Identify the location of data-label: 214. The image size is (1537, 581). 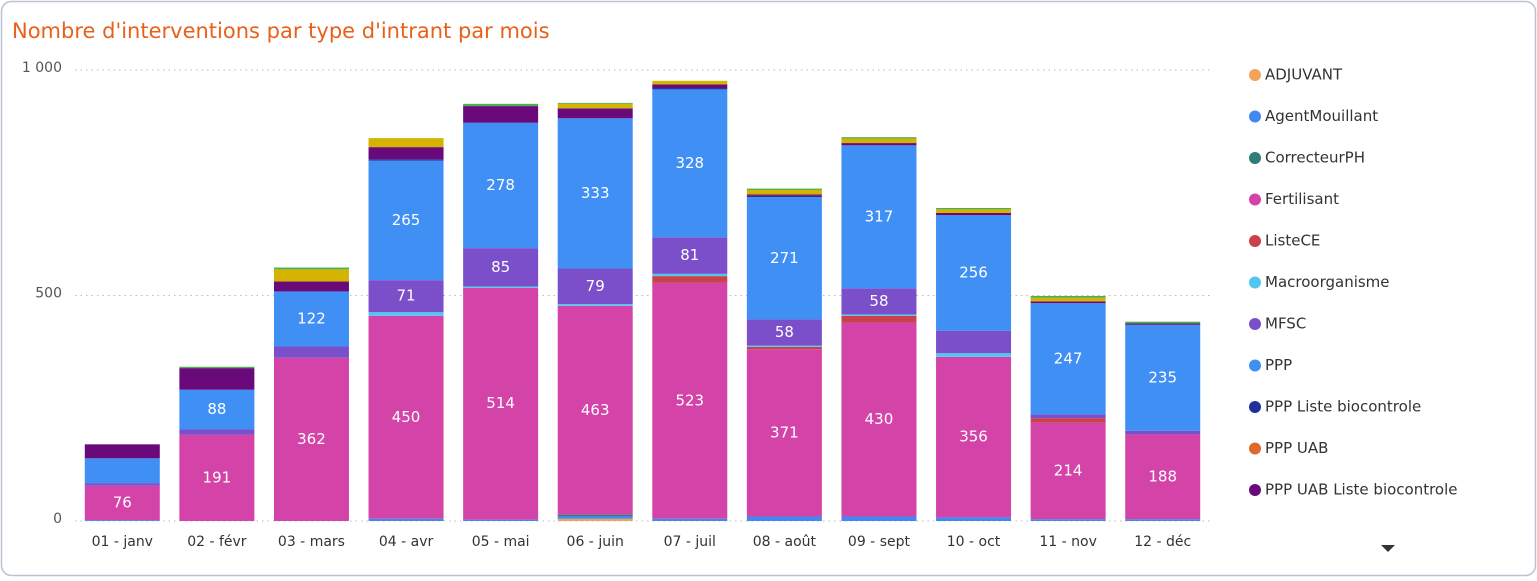
(1068, 470).